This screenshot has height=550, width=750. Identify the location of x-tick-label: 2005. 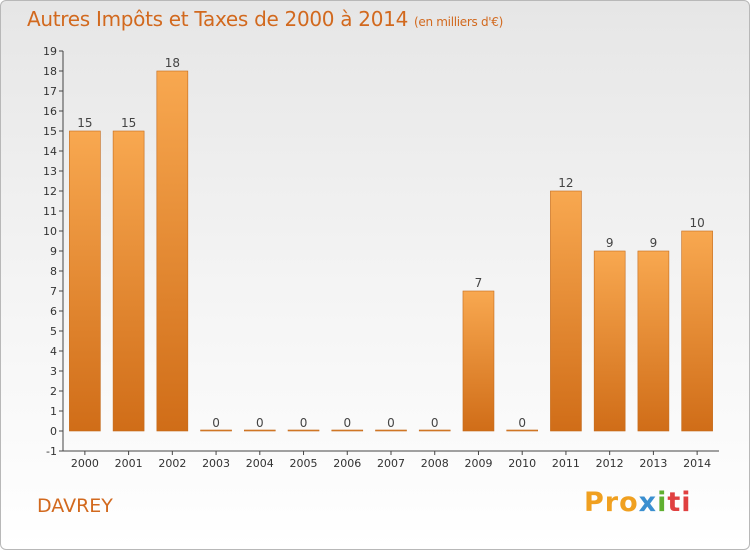
(304, 463).